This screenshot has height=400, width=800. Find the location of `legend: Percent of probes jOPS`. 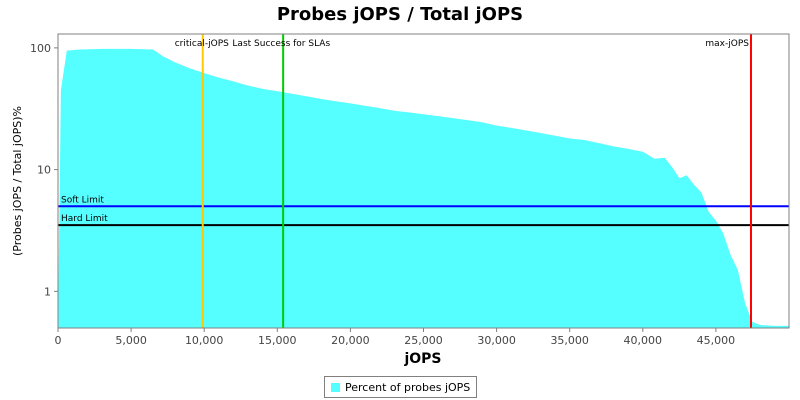

legend: Percent of probes jOPS is located at coordinates (401, 387).